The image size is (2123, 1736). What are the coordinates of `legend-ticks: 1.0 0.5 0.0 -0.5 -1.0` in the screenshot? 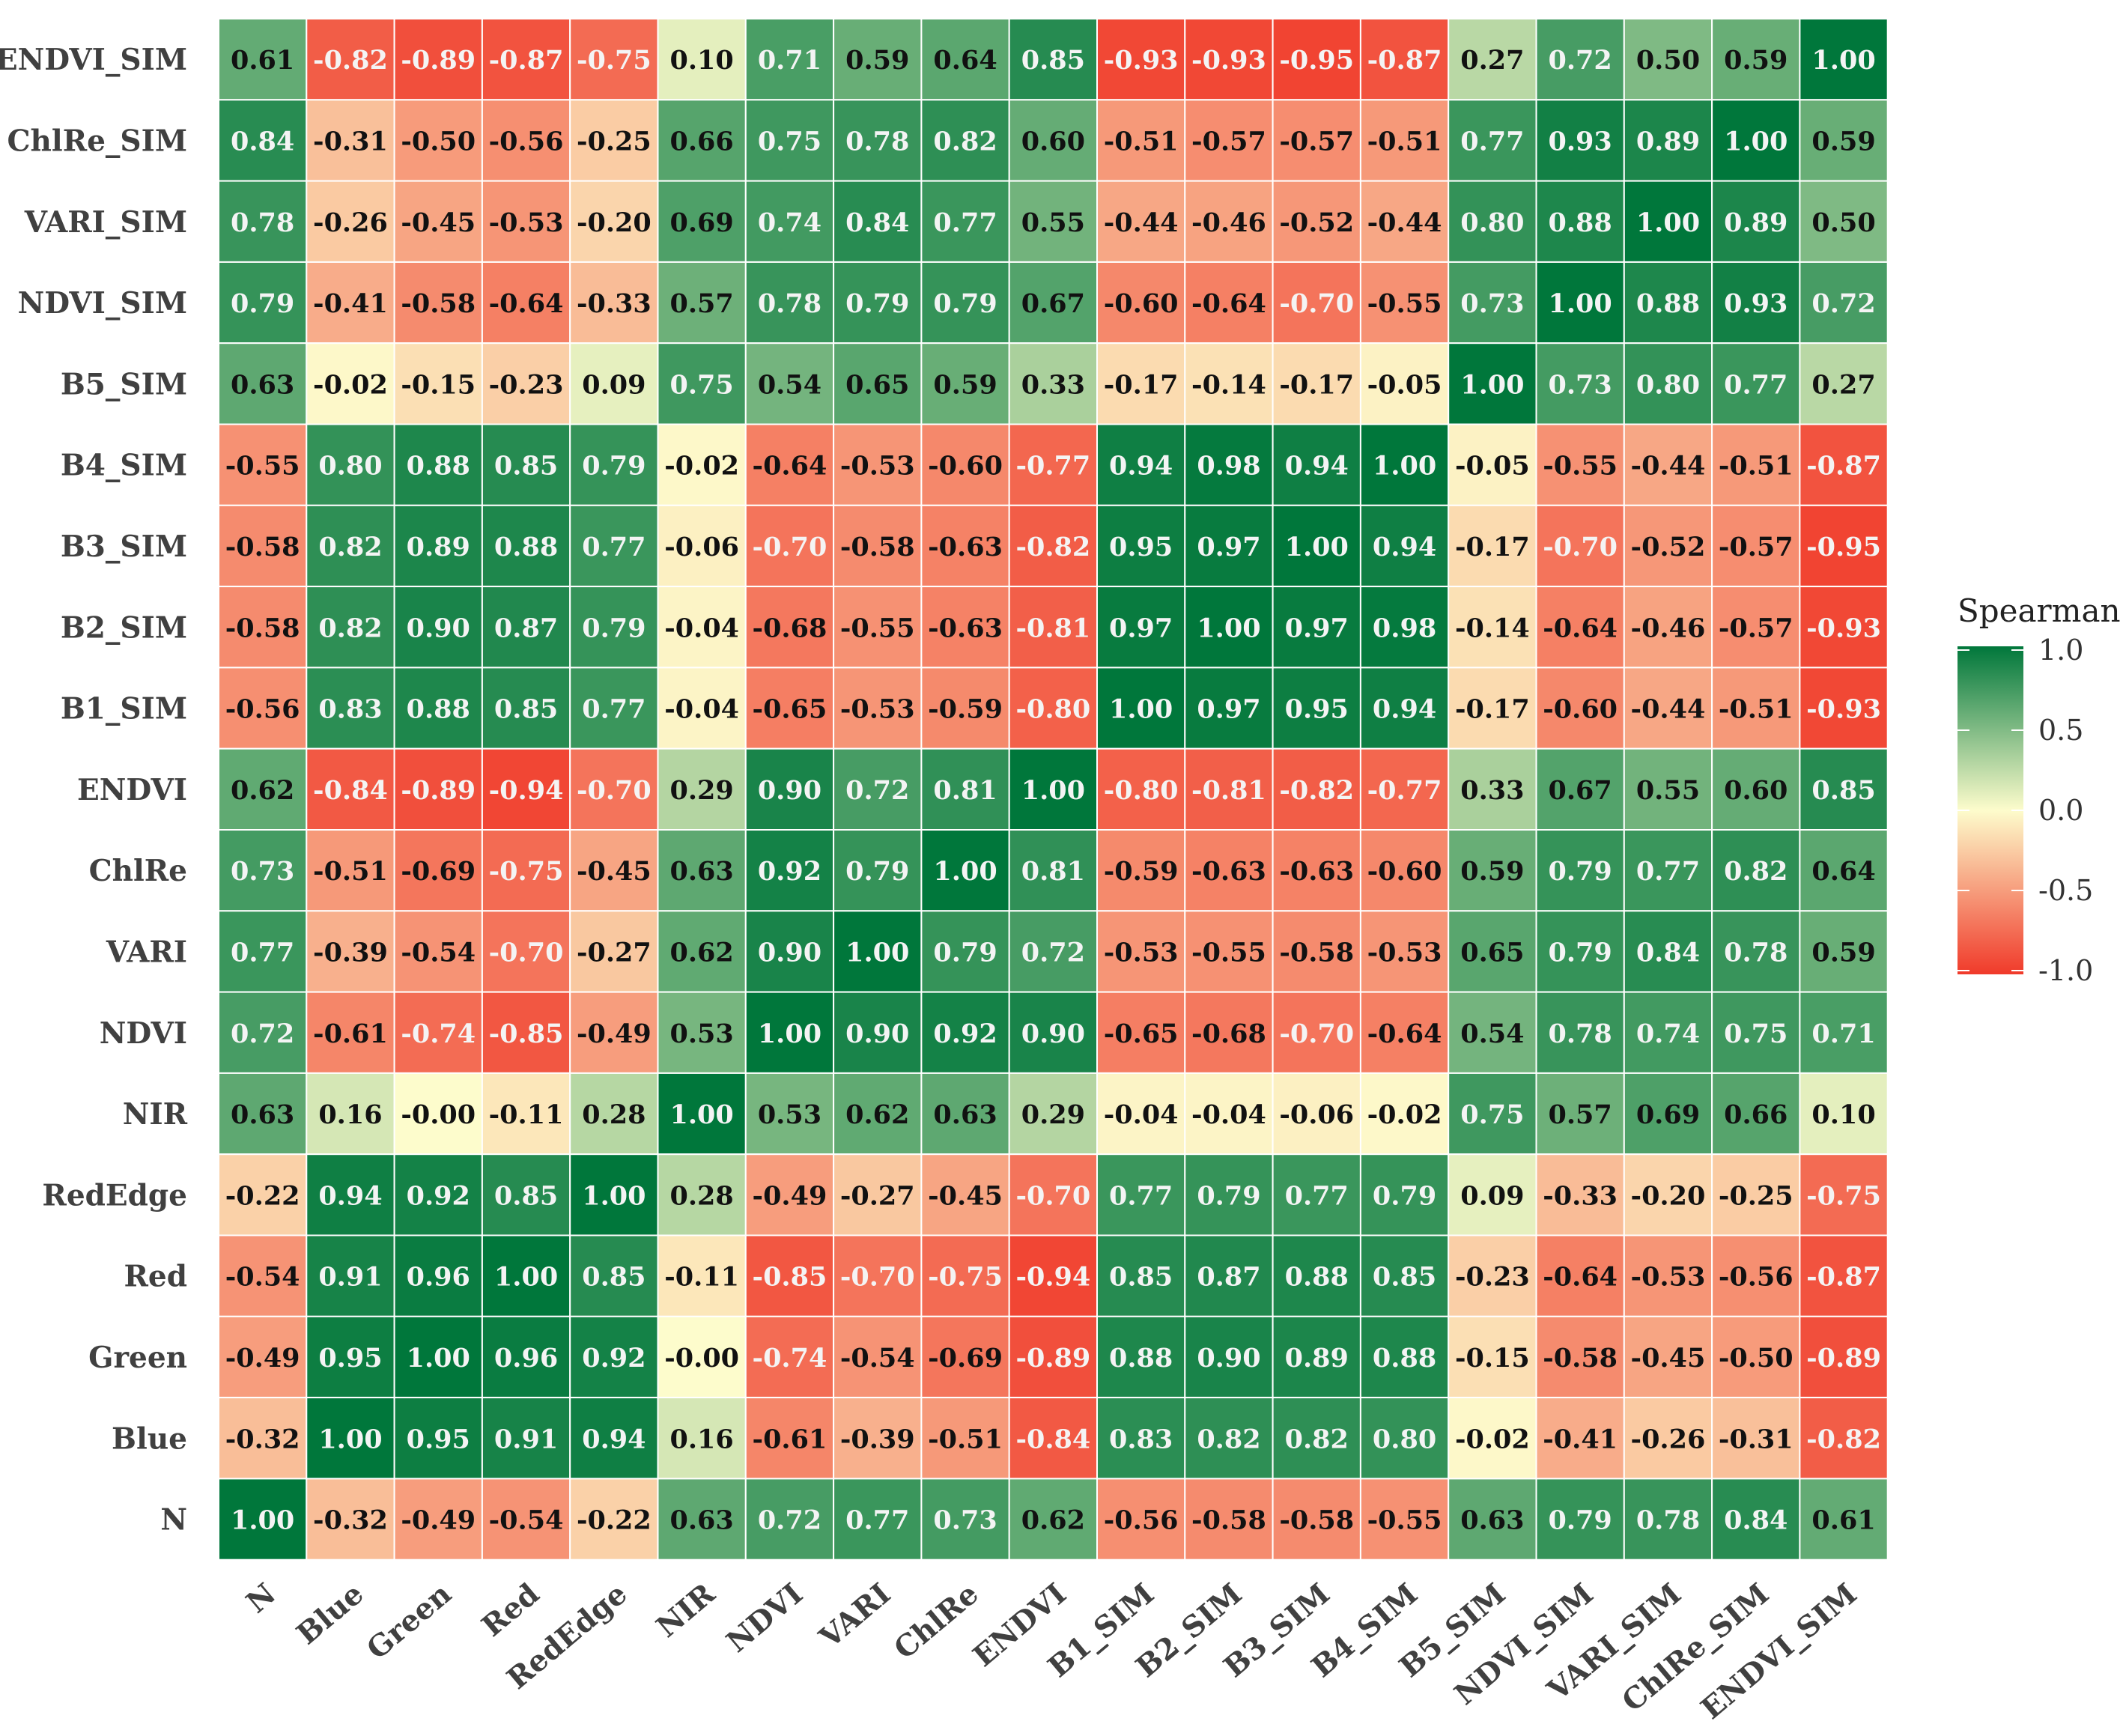 It's located at (2025, 810).